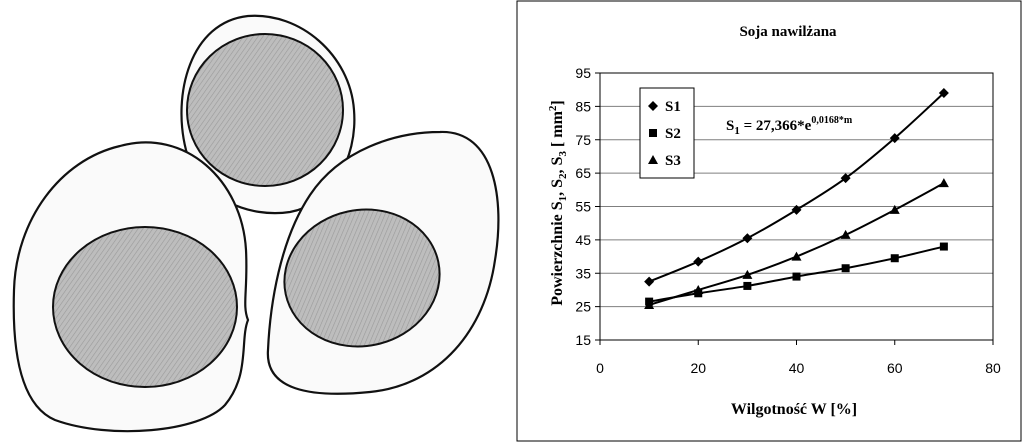  I want to click on legend-label-s2: S2, so click(673, 134).